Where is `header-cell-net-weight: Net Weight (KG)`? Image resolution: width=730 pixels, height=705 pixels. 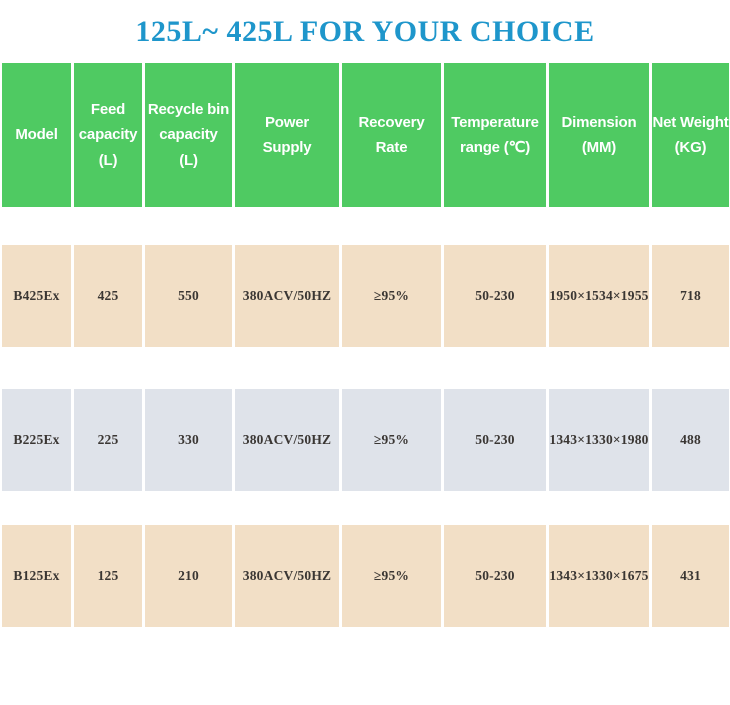
header-cell-net-weight: Net Weight (KG) is located at coordinates (690, 135).